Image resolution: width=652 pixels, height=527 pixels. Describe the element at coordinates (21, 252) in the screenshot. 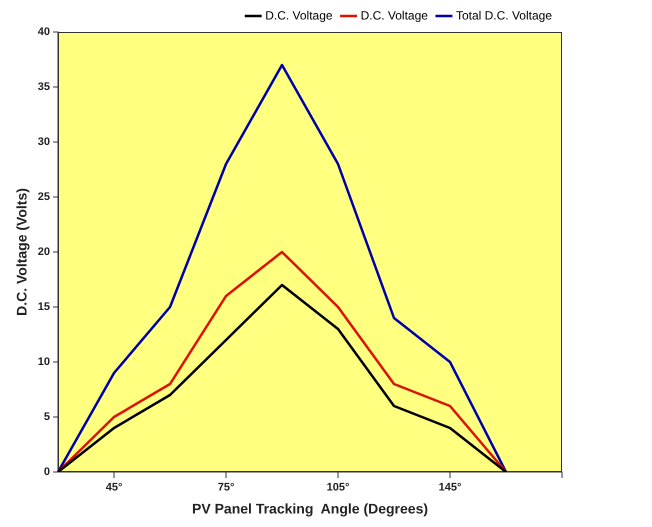

I see `y-axis-title: D.C. Voltage (Volts)` at that location.